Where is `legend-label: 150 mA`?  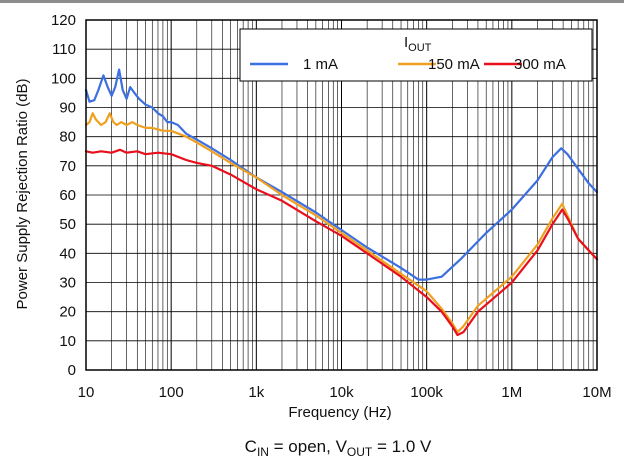
legend-label: 150 mA is located at coordinates (454, 64).